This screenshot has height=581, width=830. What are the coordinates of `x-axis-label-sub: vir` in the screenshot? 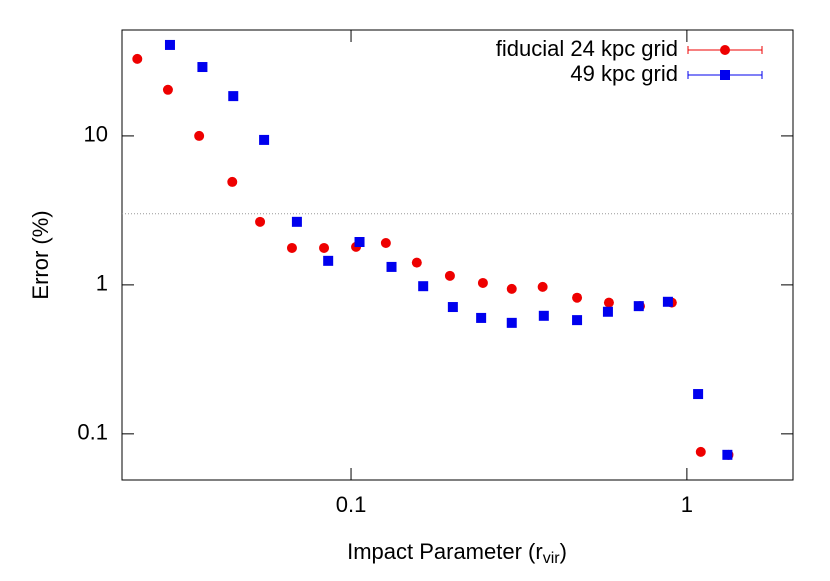 It's located at (552, 558).